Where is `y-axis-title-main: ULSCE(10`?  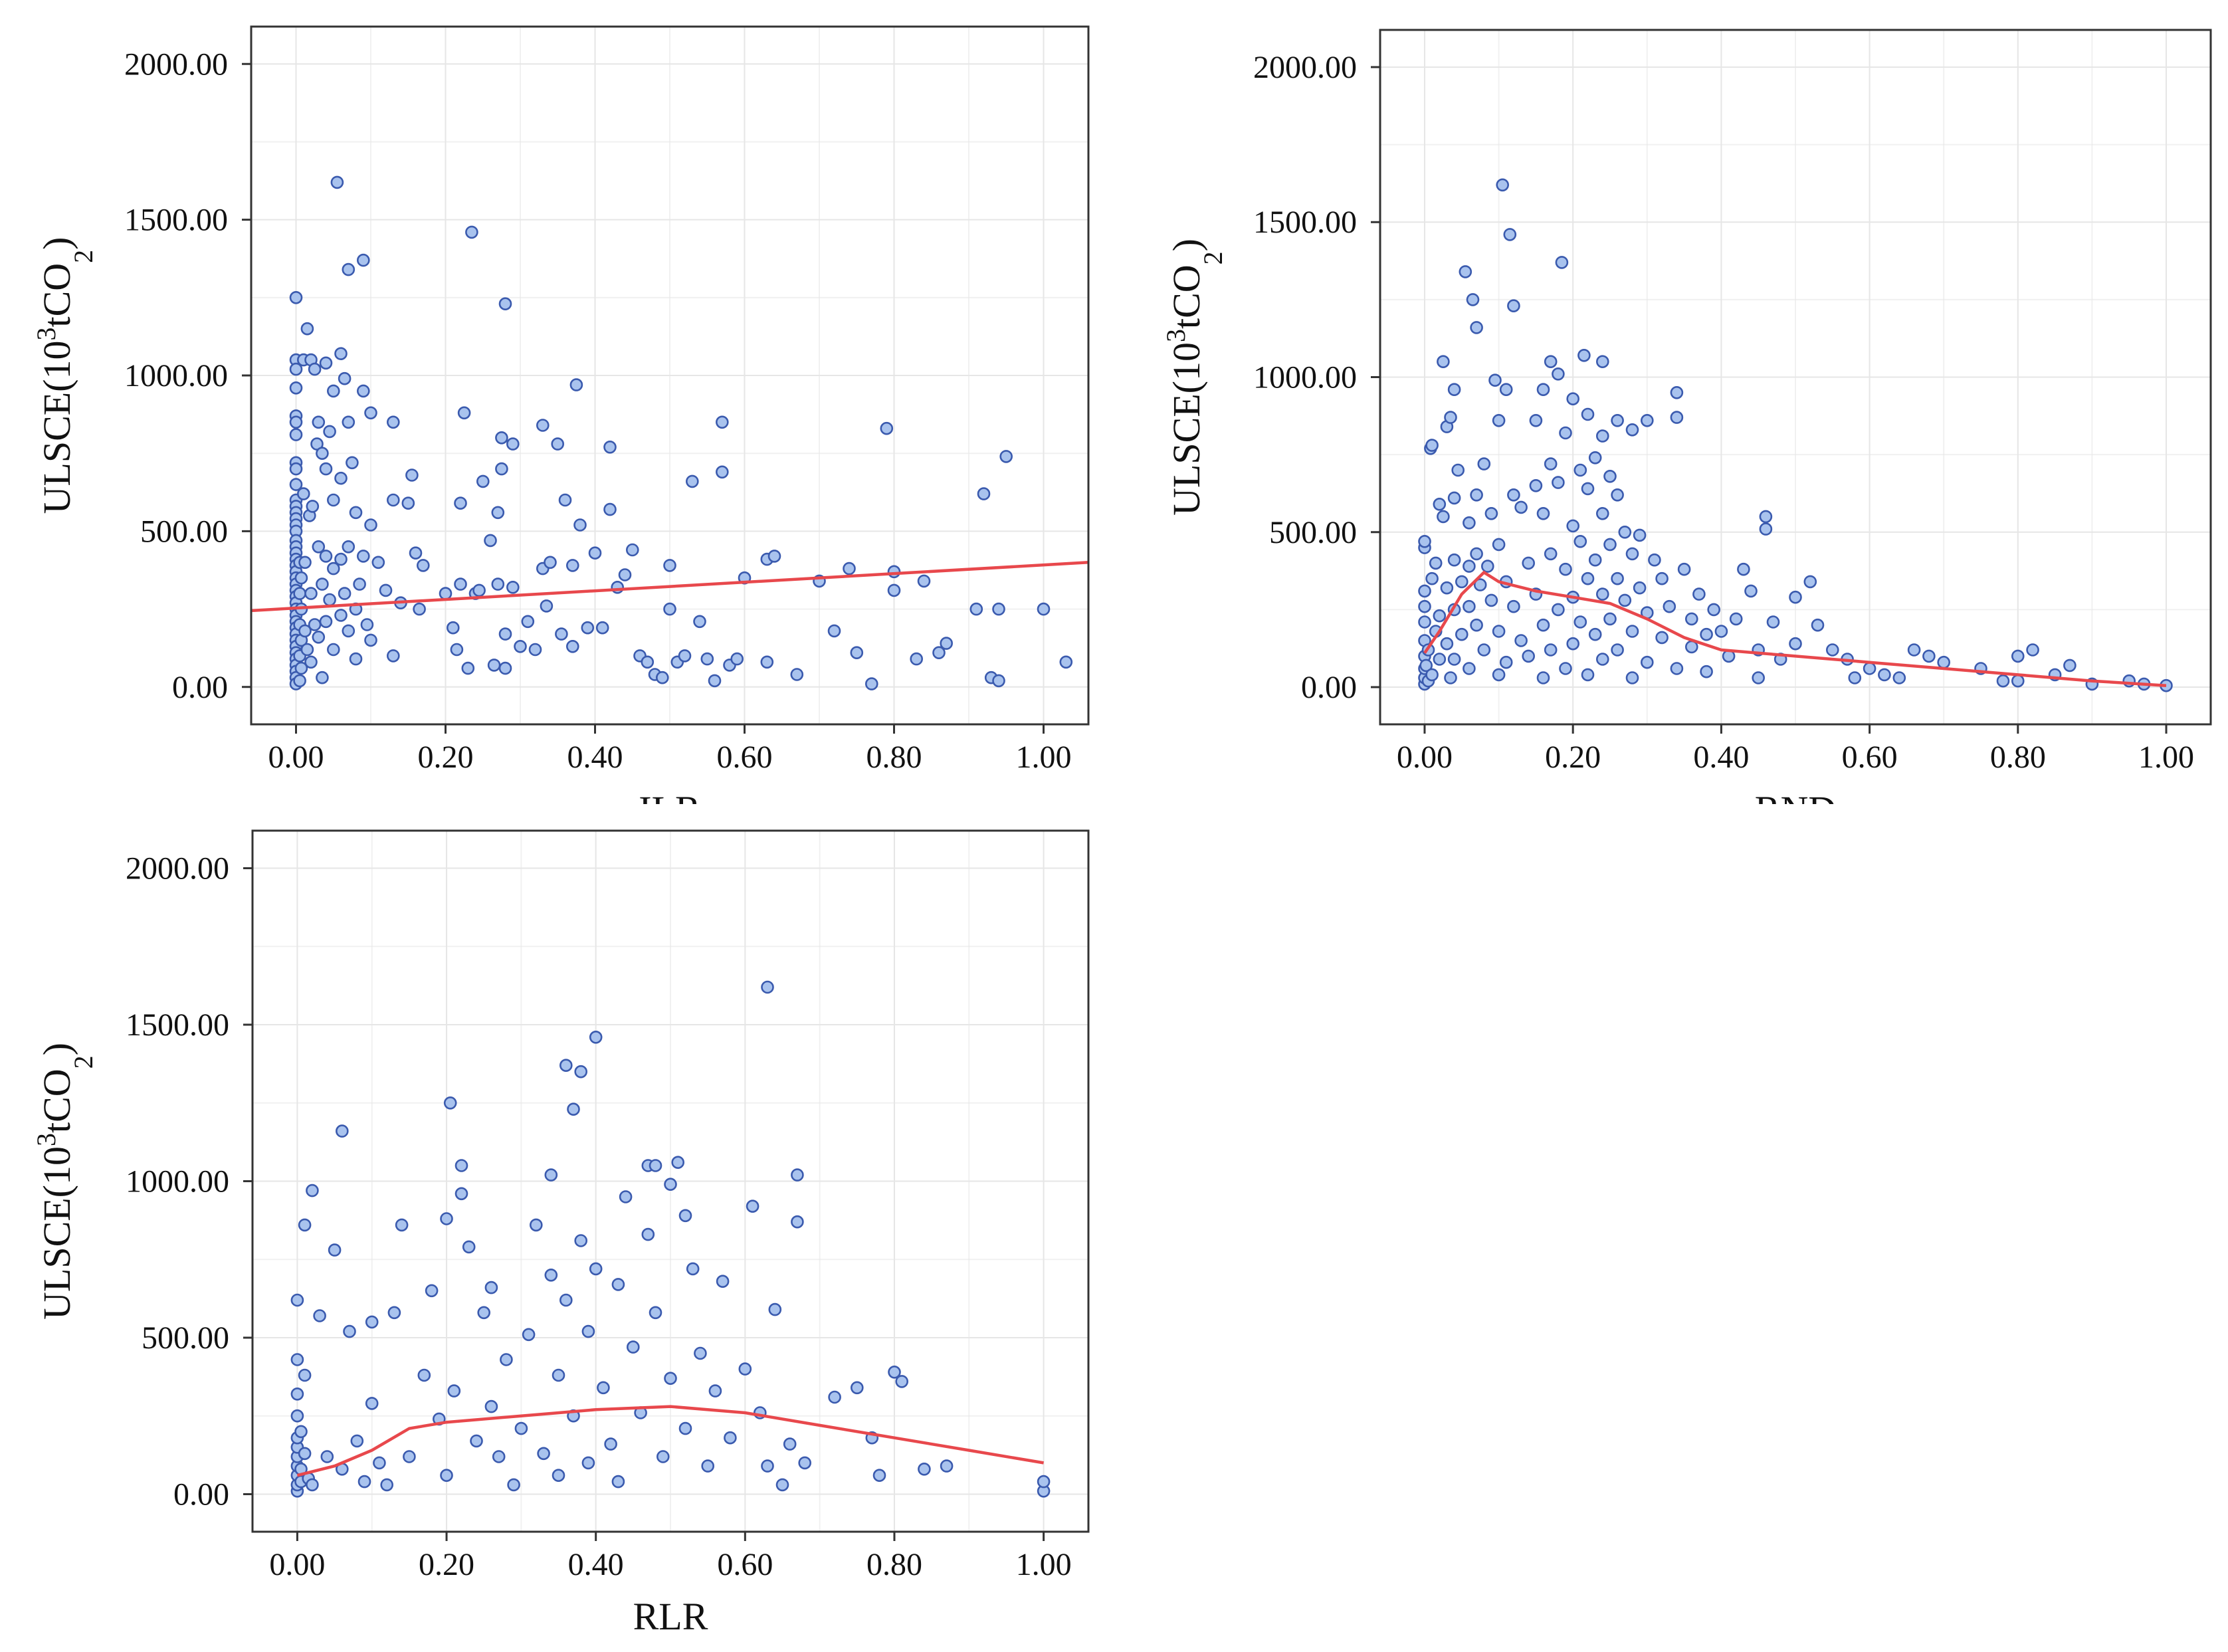
y-axis-title-main: ULSCE(10 is located at coordinates (56, 1233).